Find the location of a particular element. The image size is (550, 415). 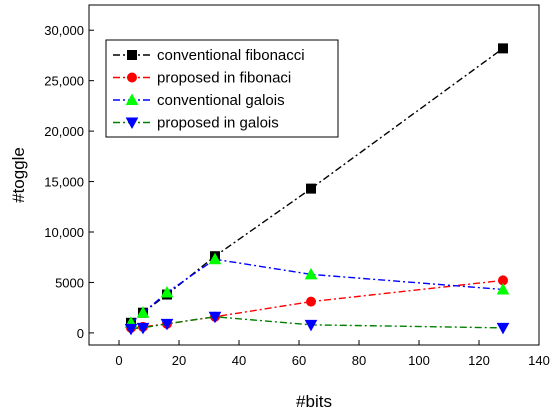

series-proposed-in-fibonaci is located at coordinates (317, 304).